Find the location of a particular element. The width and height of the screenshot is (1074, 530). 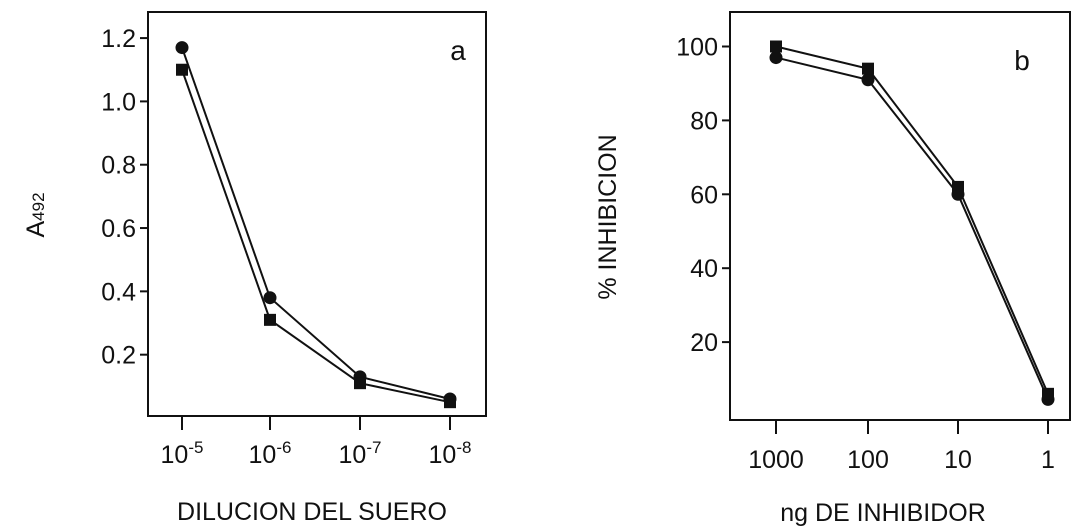

panel-a-x-axis-title: DILUCION DEL SUERO is located at coordinates (312, 512).